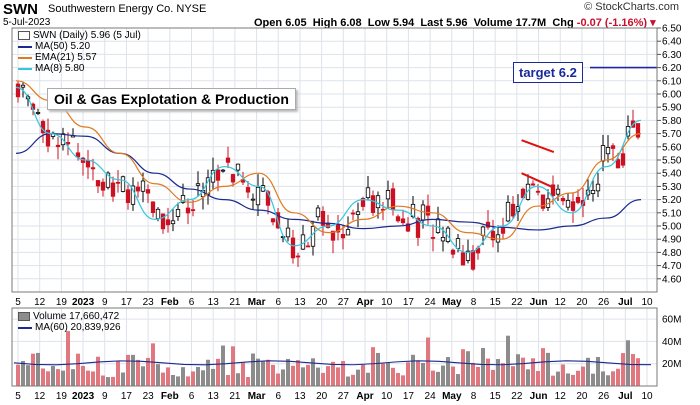 The width and height of the screenshot is (700, 405). What do you see at coordinates (671, 343) in the screenshot?
I see `volume-y-ticks: 60M 40M 20M` at bounding box center [671, 343].